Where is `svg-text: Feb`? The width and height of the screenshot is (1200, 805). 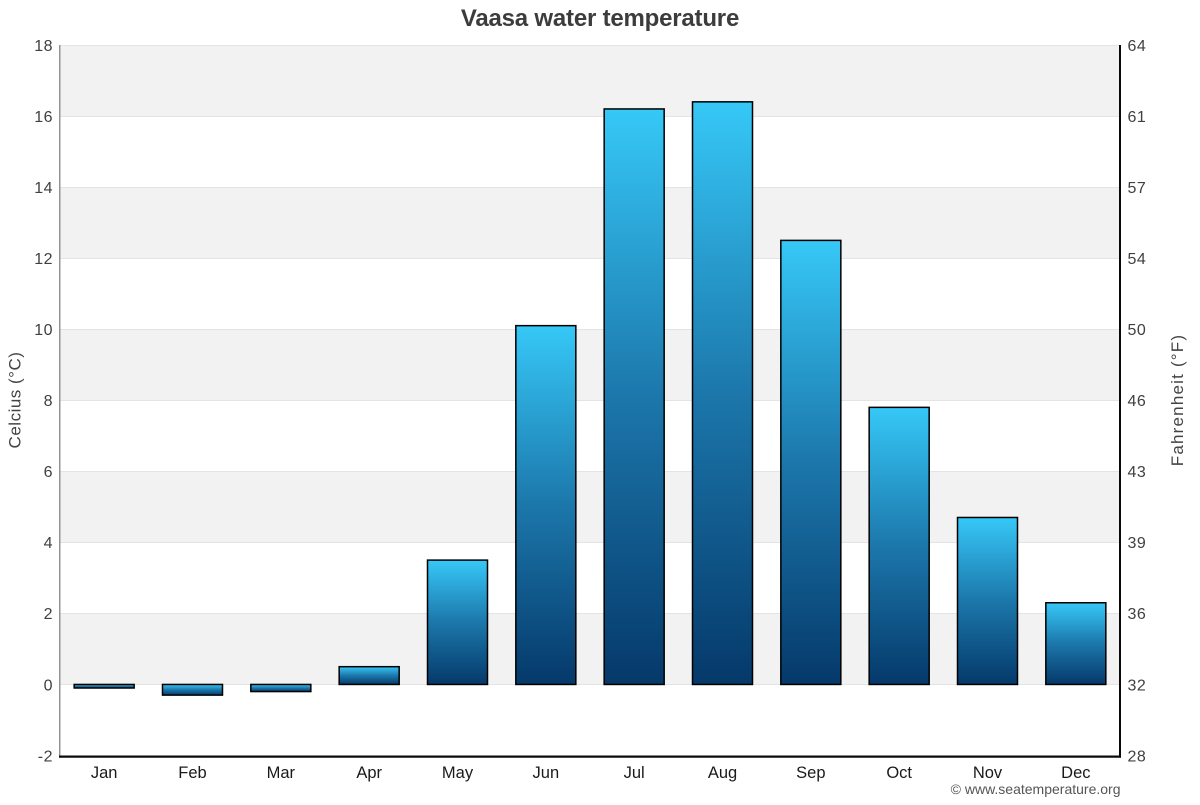 svg-text: Feb is located at coordinates (192, 773).